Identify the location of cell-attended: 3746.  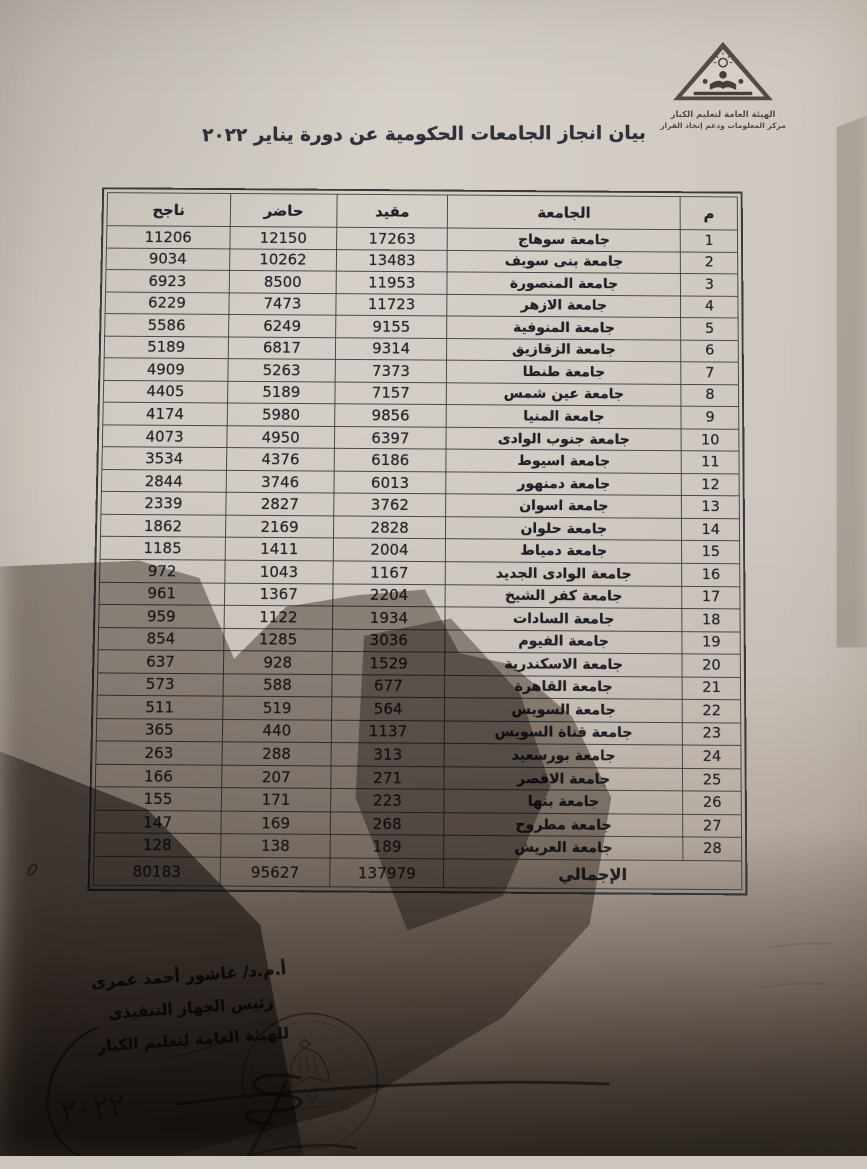
(280, 482).